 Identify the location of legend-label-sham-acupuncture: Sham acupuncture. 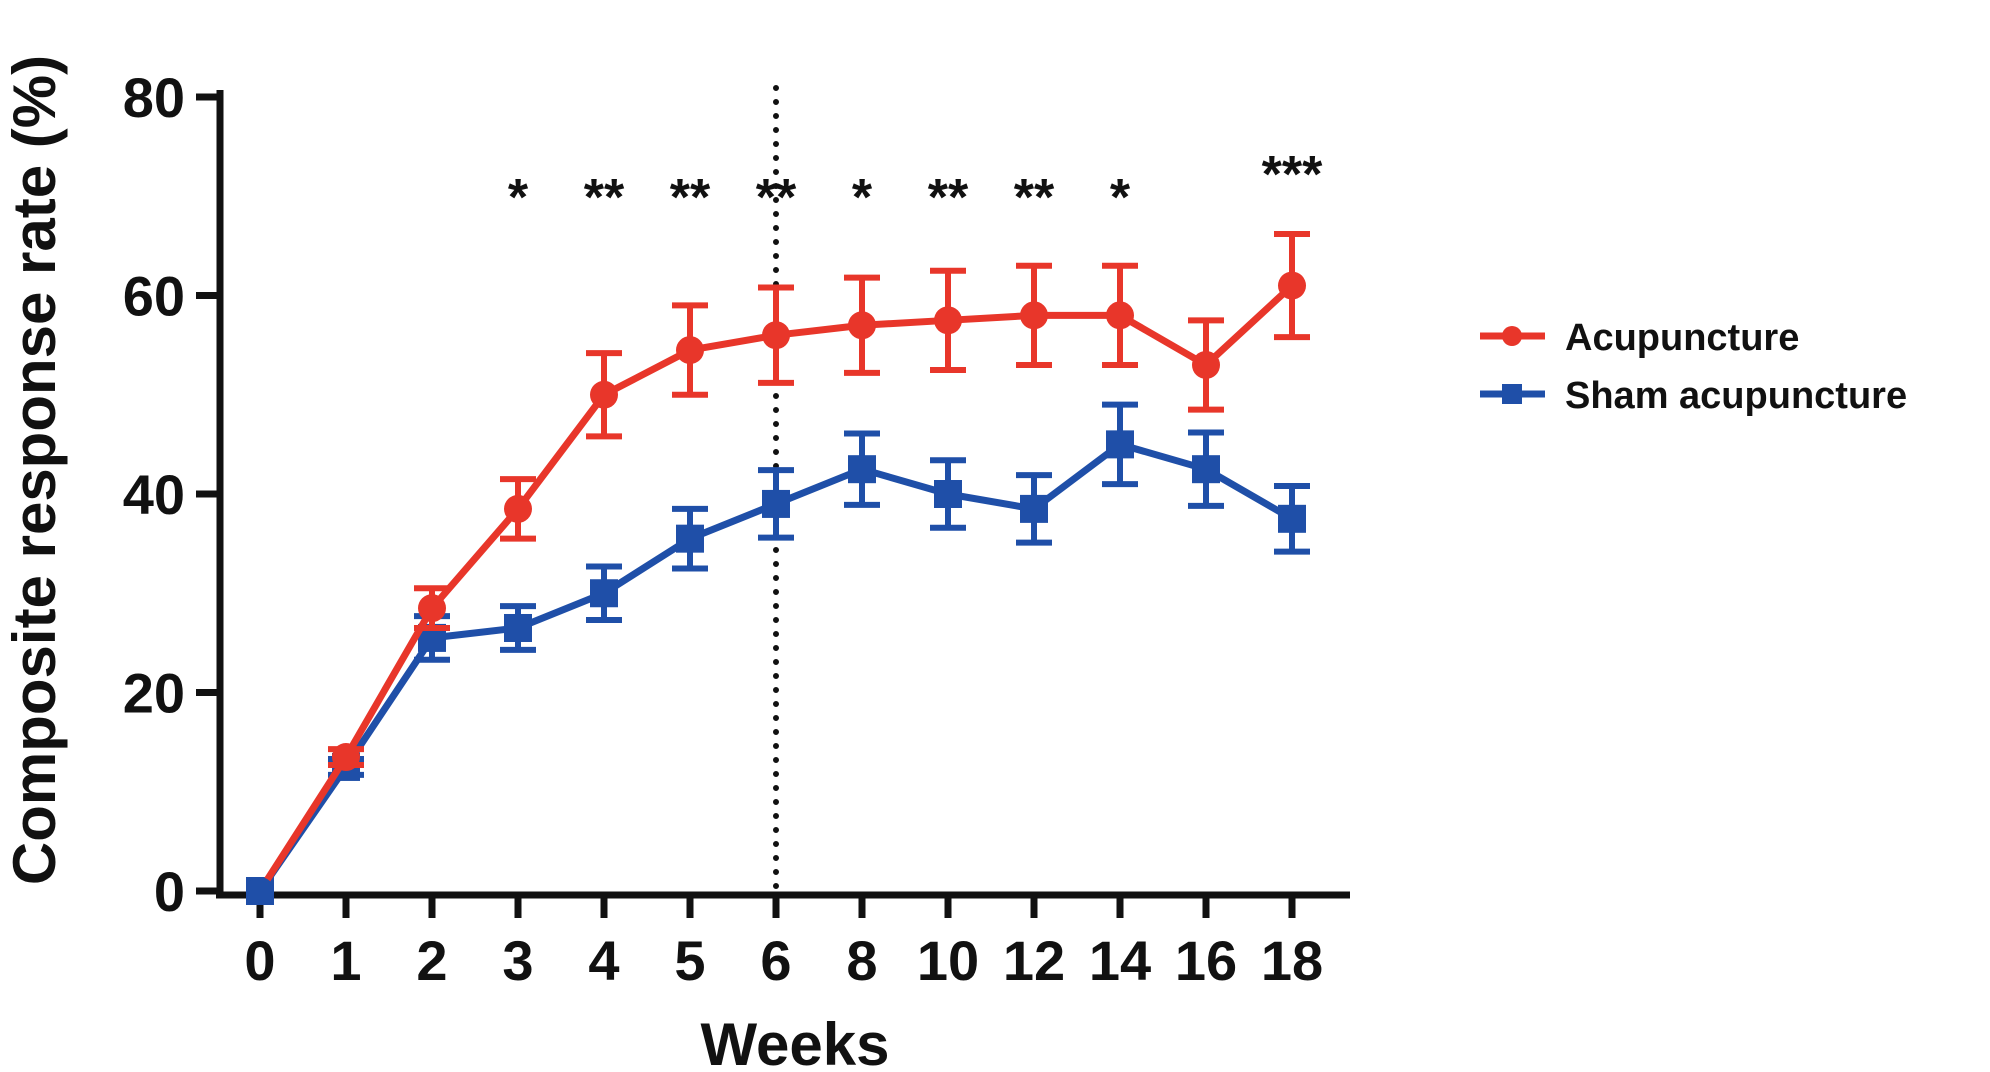
(1736, 396).